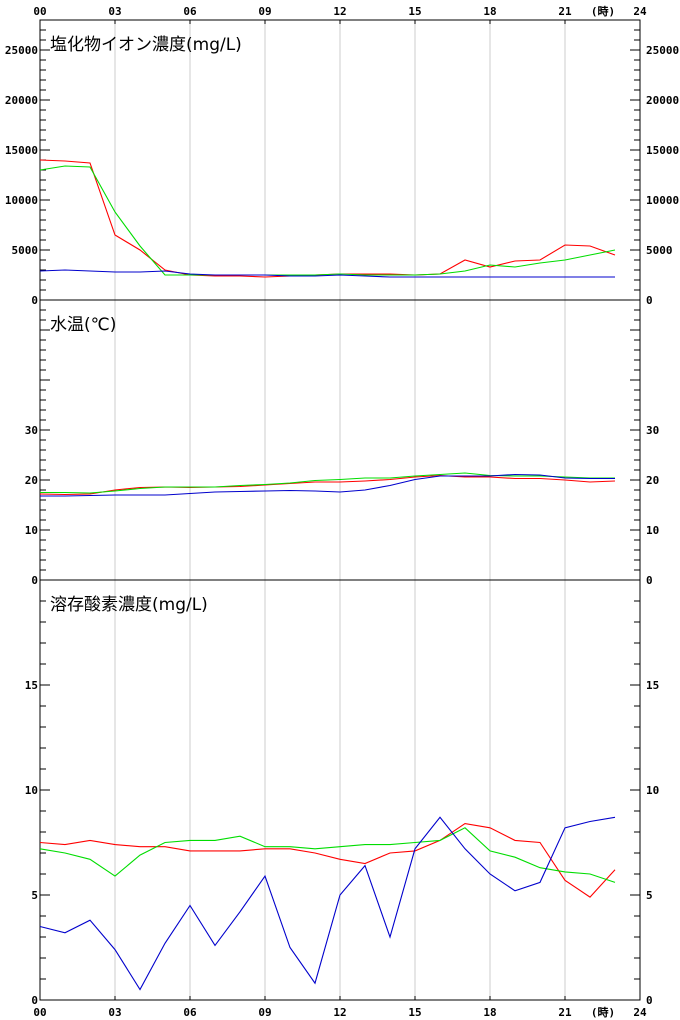 The image size is (680, 1020). What do you see at coordinates (339, 1012) in the screenshot?
I see `x-tick-label-bottom: 12` at bounding box center [339, 1012].